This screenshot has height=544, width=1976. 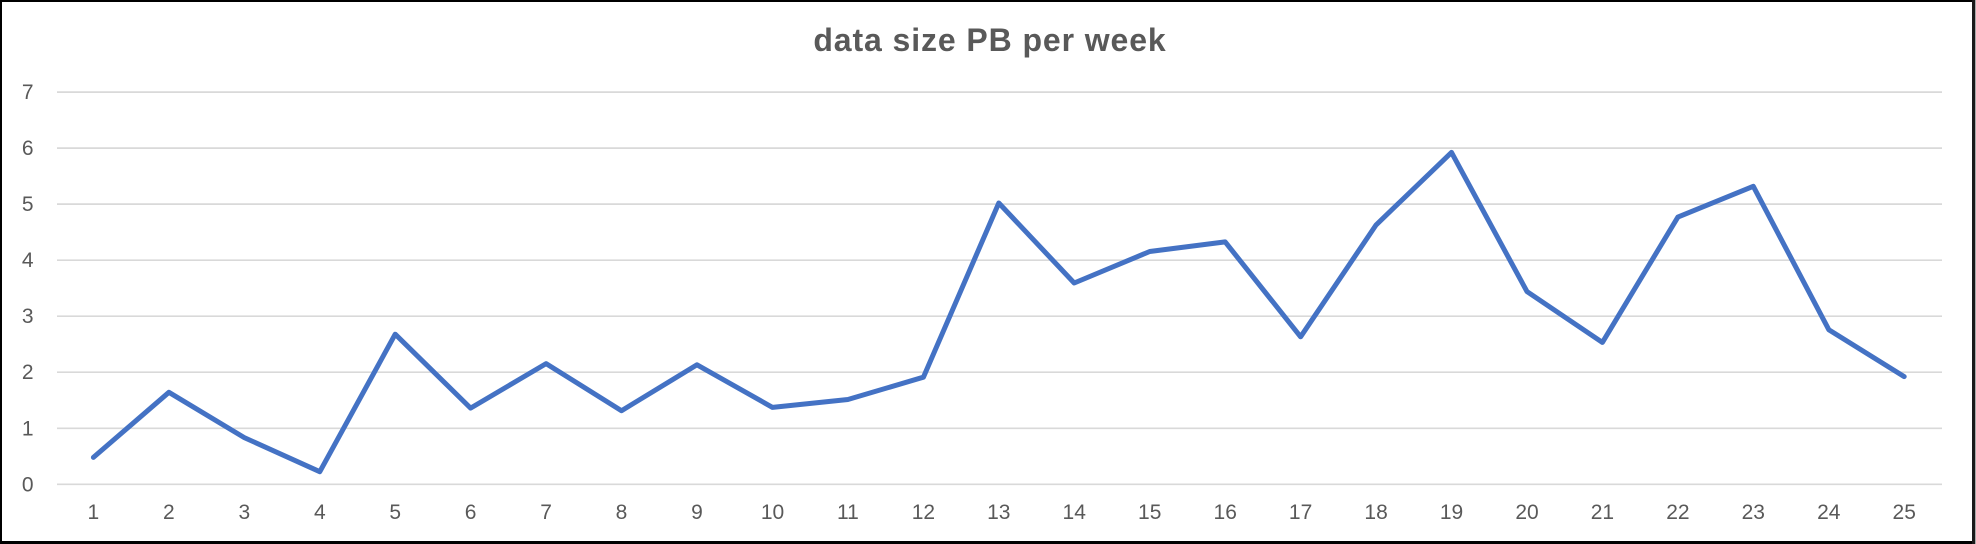 What do you see at coordinates (622, 512) in the screenshot?
I see `svg-text: 8` at bounding box center [622, 512].